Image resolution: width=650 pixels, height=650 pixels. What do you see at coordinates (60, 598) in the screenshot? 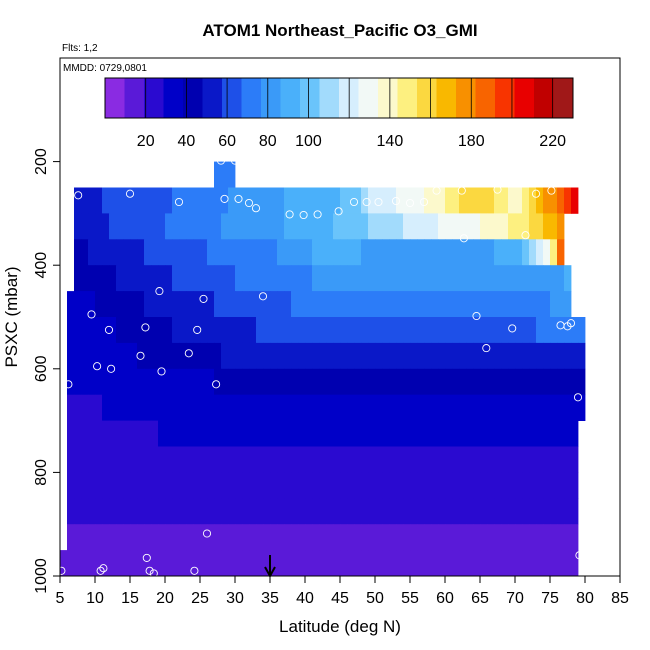
I see `x-tick-label: 5` at bounding box center [60, 598].